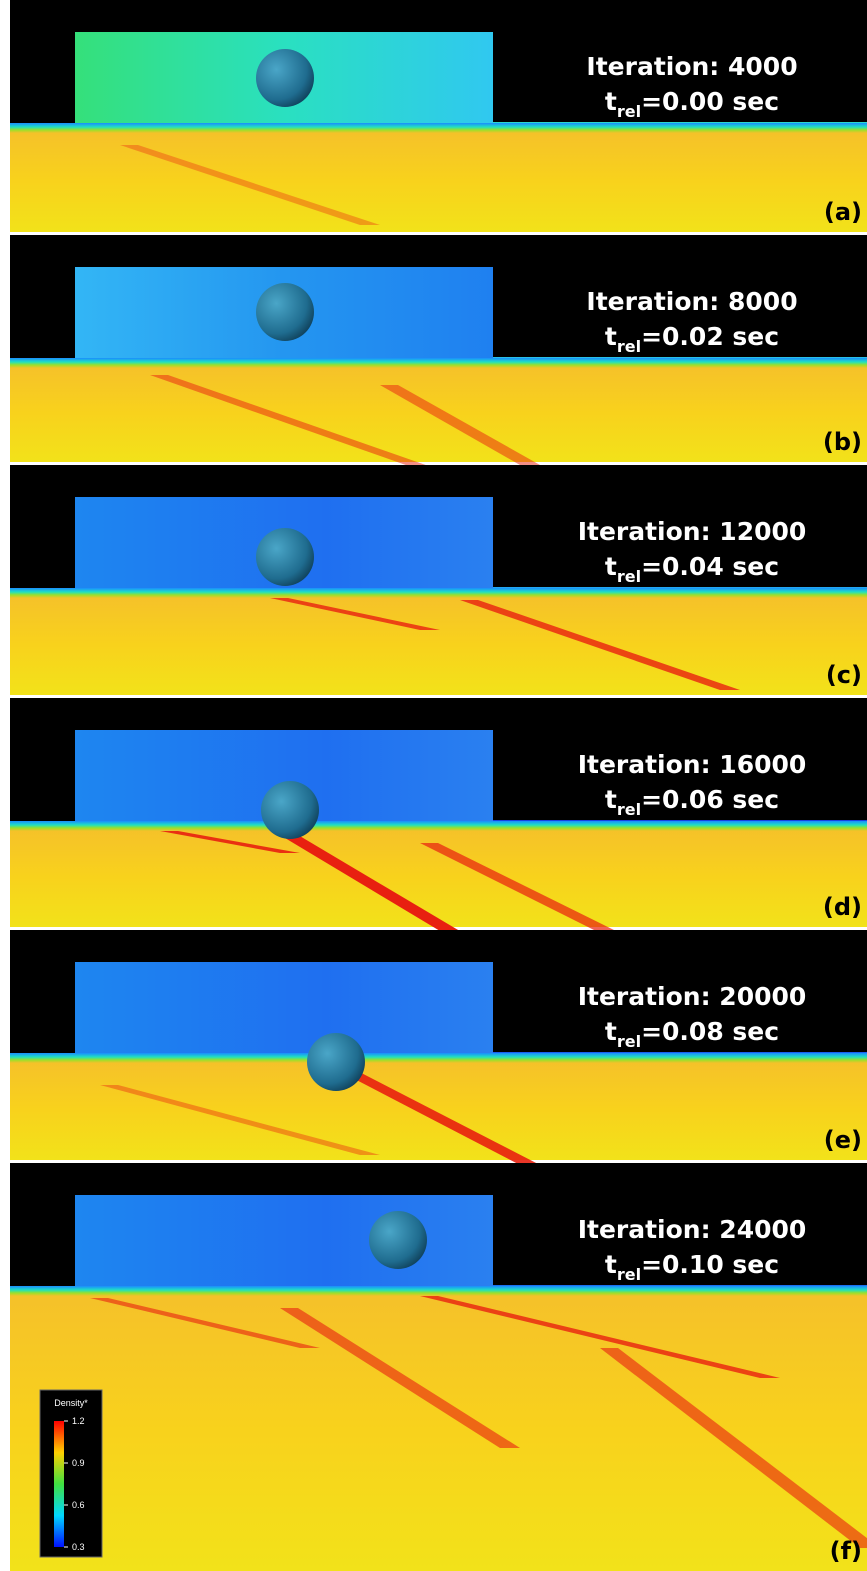  I want to click on panel: Iteration: 4000 trel=0.00 sec (a), so click(438, 116).